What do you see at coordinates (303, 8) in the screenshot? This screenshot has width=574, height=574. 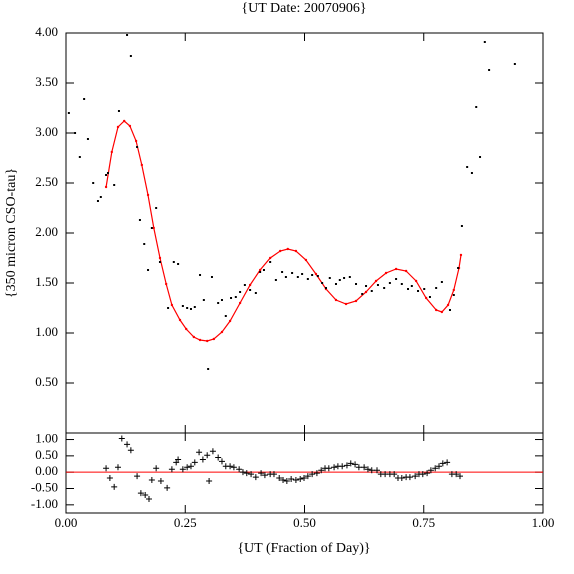 I see `chart-title: {UT Date: 20070906}` at bounding box center [303, 8].